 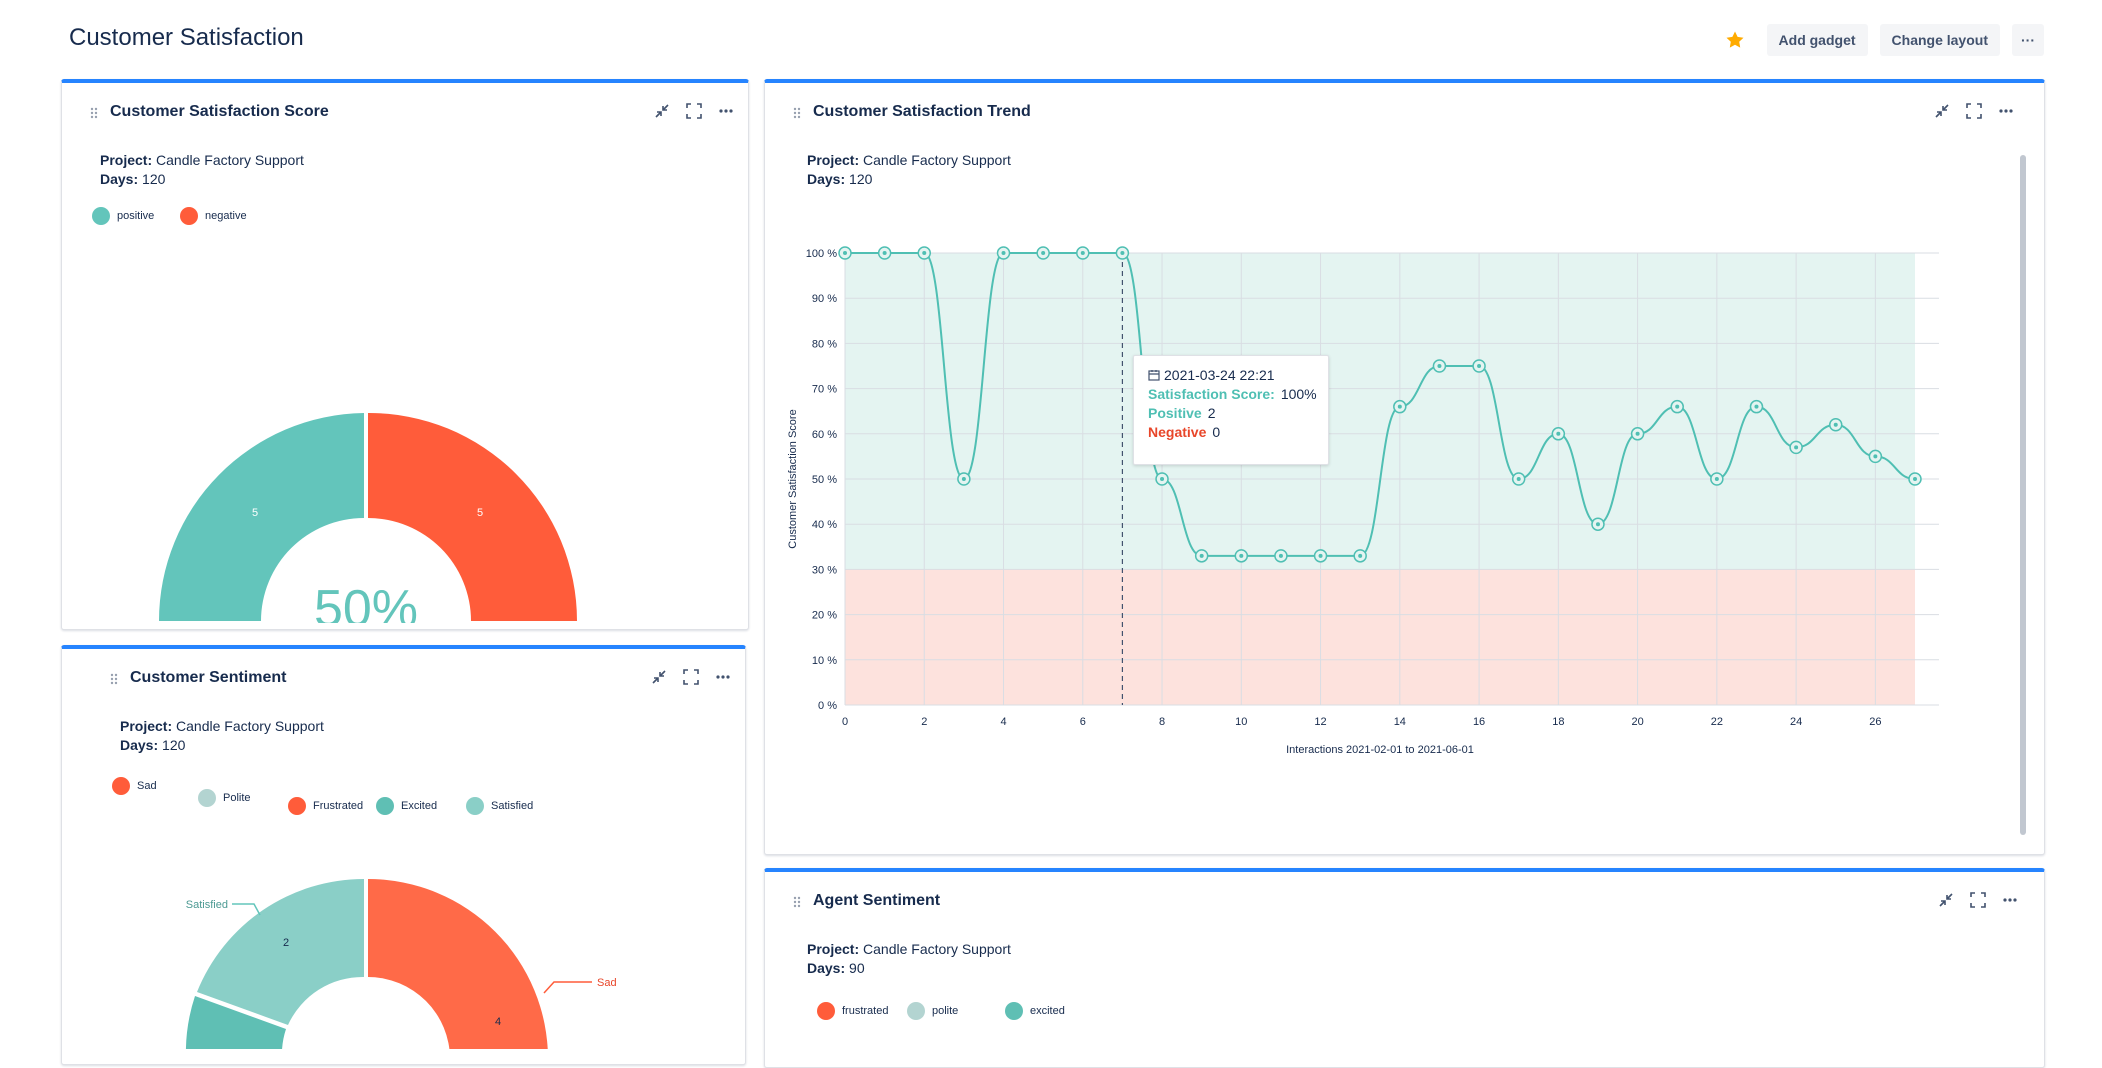 I want to click on y-tick-label: 40 %, so click(x=824, y=525).